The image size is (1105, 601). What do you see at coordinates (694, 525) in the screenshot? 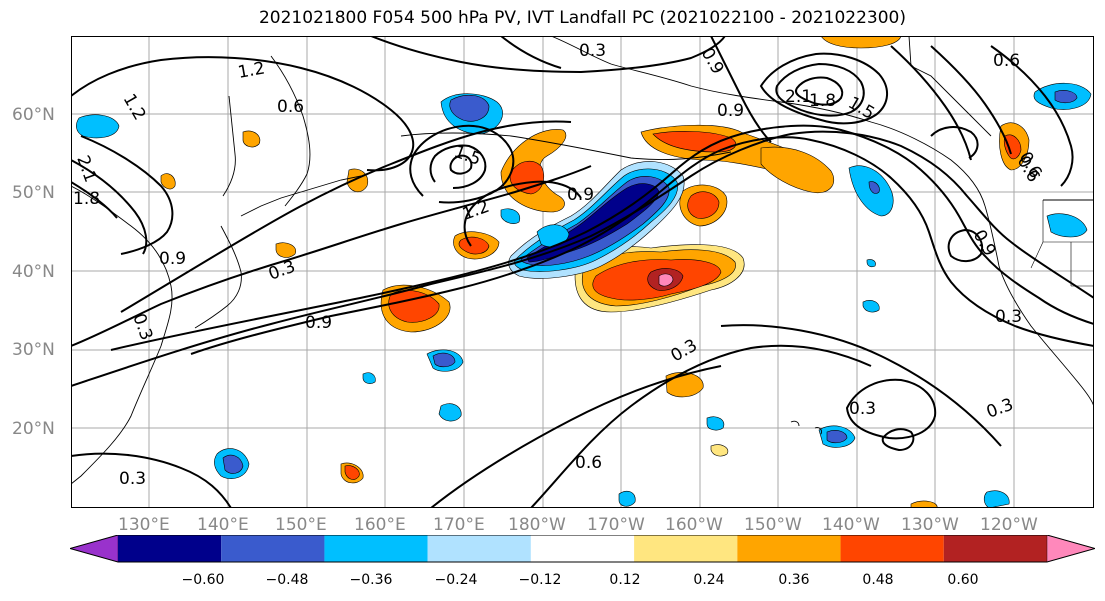
I see `lon-label: 160°W` at bounding box center [694, 525].